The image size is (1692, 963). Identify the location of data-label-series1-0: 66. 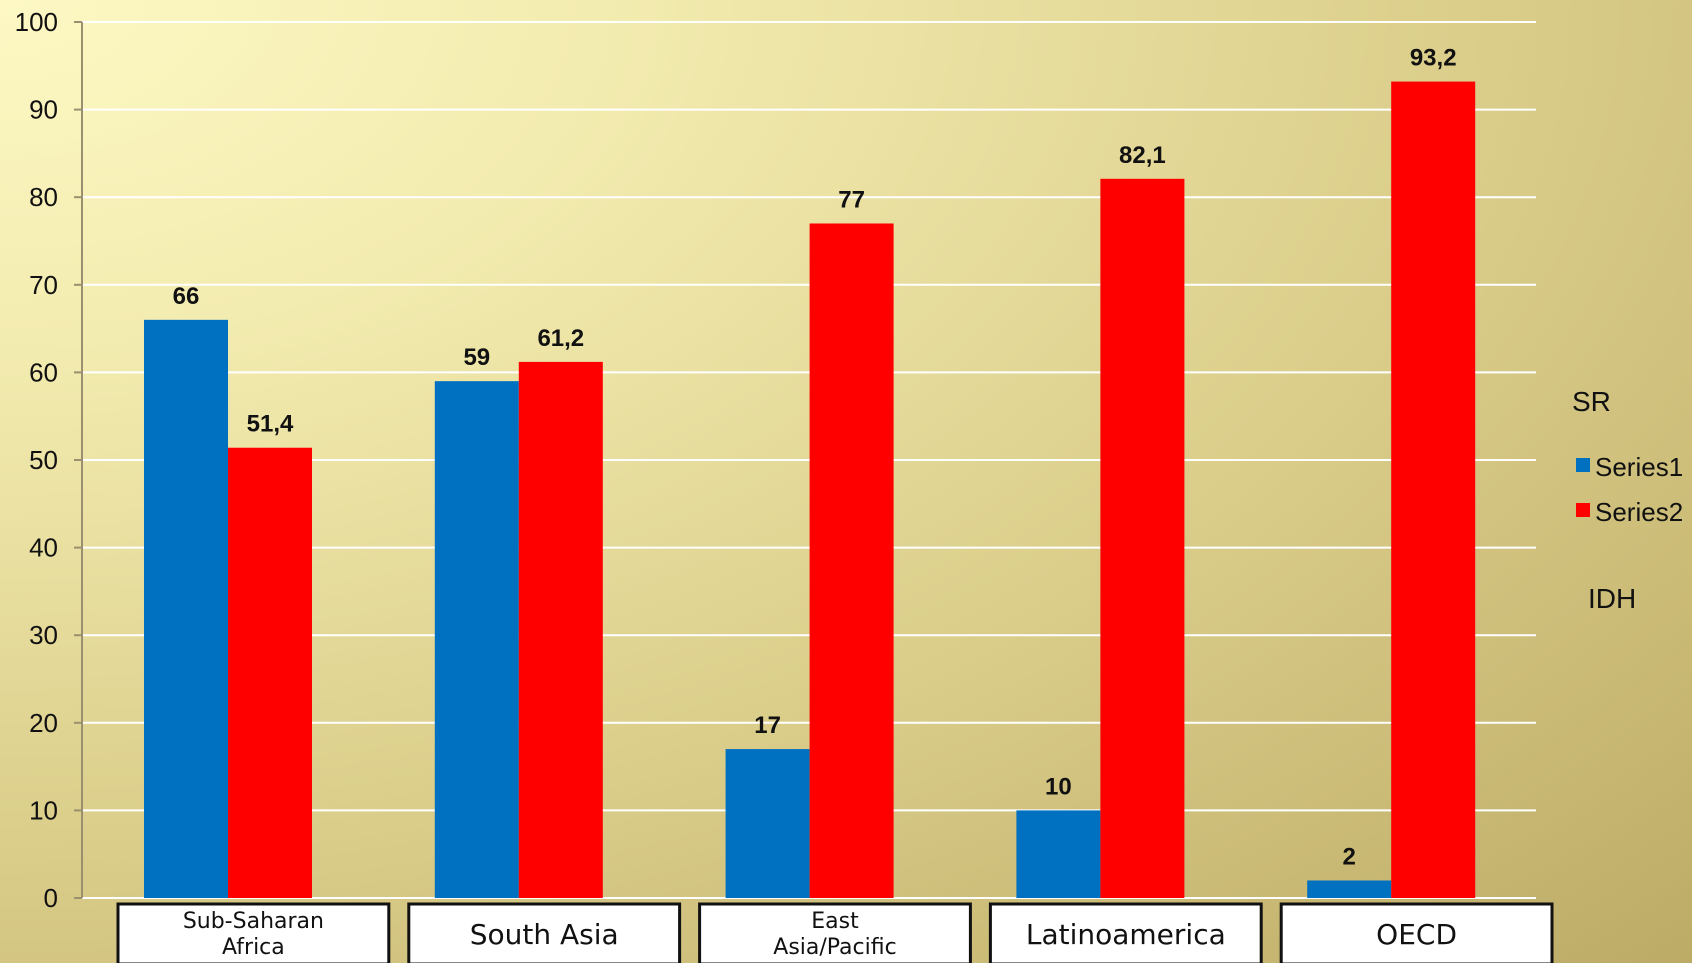
(186, 296).